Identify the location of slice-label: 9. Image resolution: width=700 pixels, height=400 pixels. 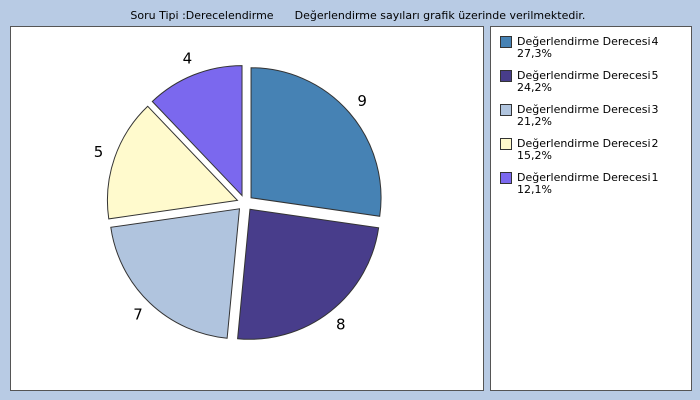
(362, 101).